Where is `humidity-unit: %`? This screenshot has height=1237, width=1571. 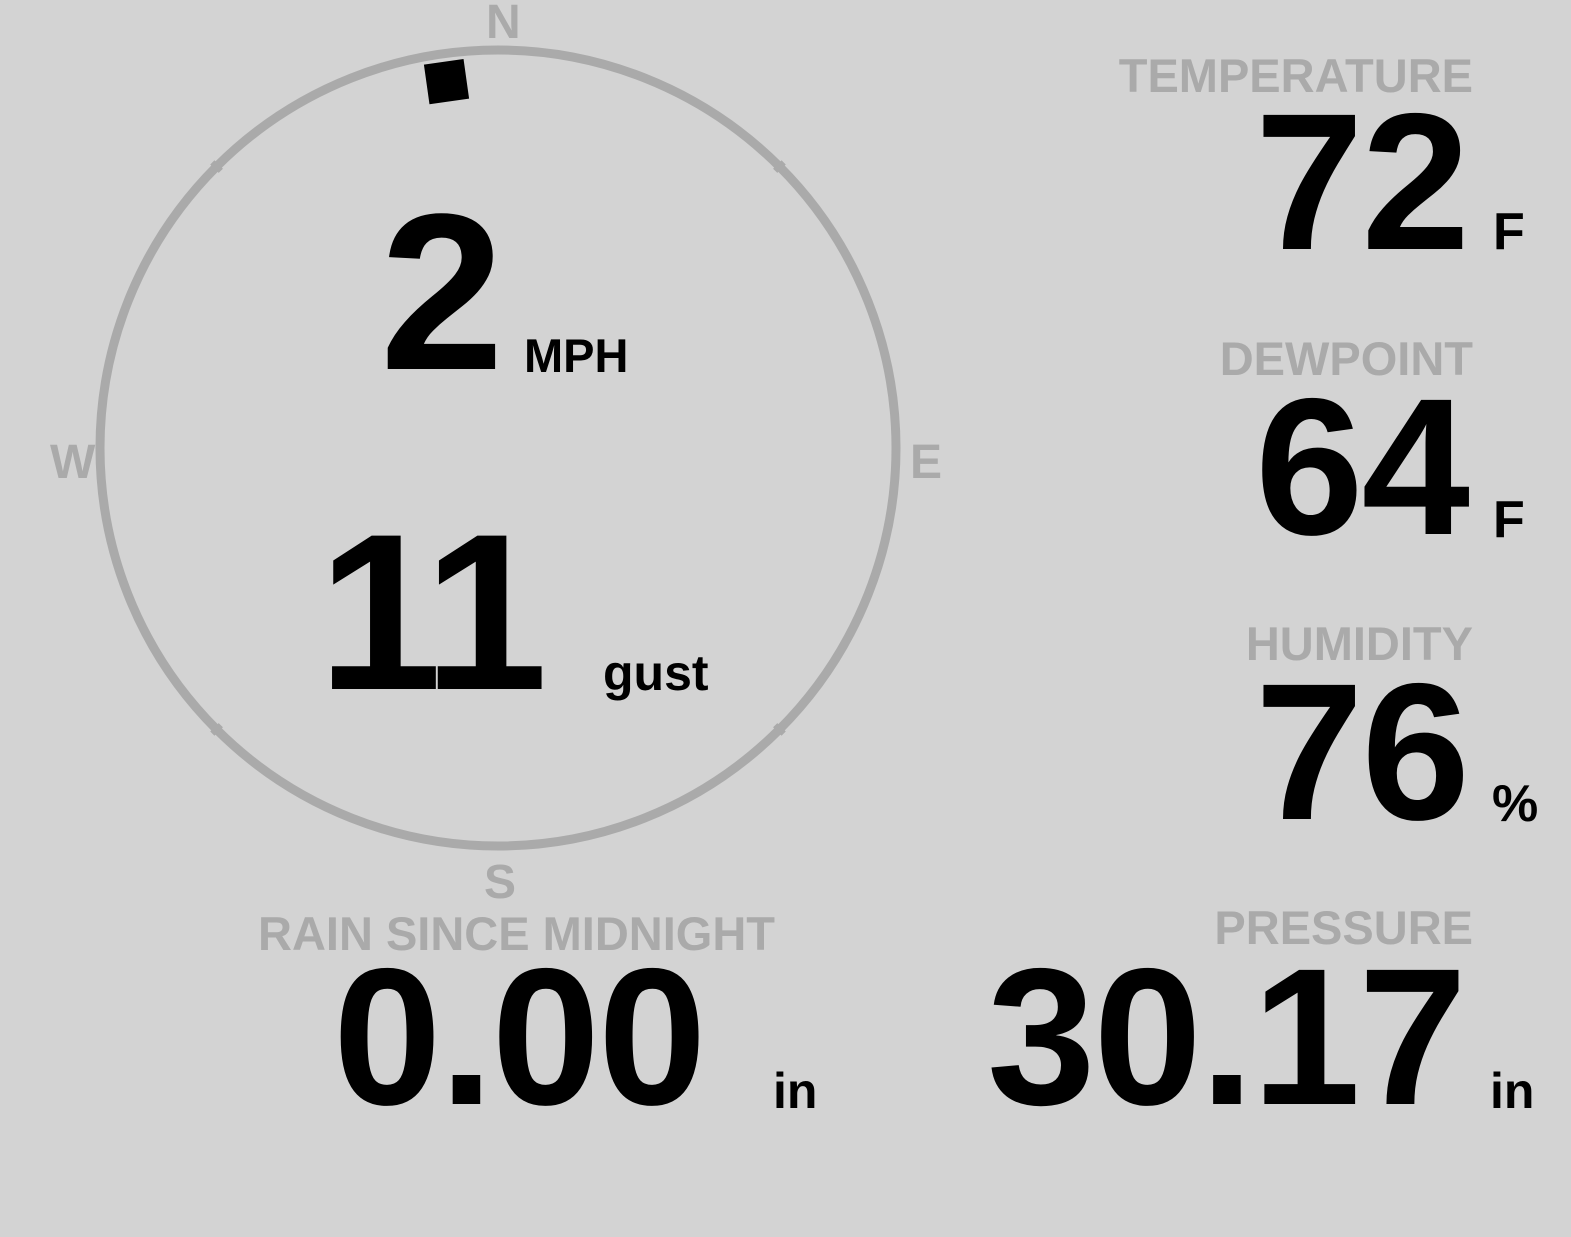 humidity-unit: % is located at coordinates (1515, 804).